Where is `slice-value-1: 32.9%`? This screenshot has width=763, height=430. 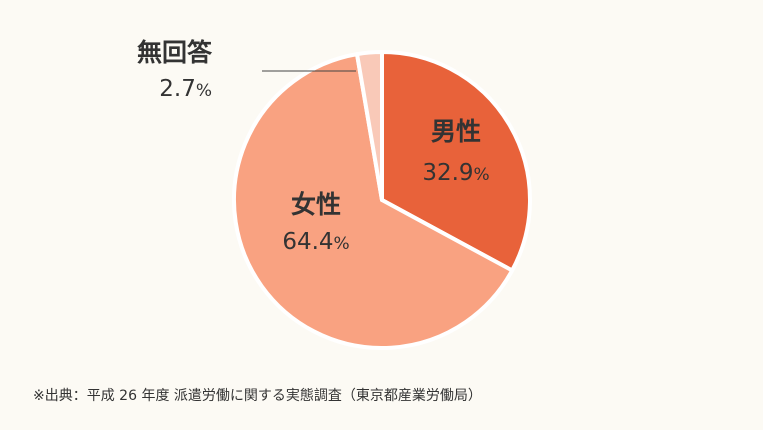
slice-value-1: 32.9% is located at coordinates (455, 173).